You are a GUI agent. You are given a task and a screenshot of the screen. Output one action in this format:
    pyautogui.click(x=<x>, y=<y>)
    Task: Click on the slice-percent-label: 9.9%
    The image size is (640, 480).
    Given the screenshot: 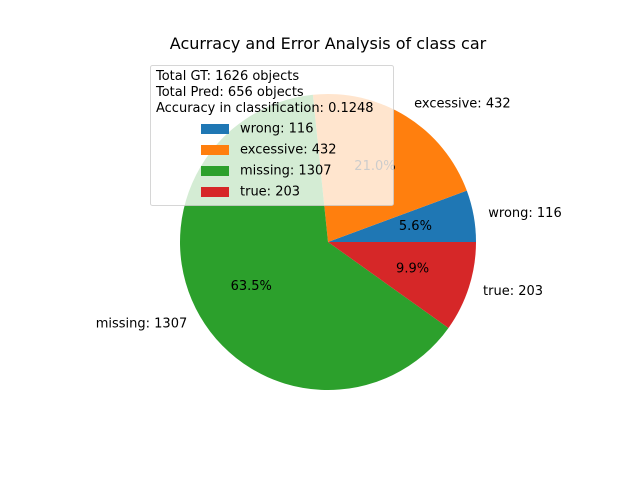 What is the action you would take?
    pyautogui.click(x=412, y=269)
    